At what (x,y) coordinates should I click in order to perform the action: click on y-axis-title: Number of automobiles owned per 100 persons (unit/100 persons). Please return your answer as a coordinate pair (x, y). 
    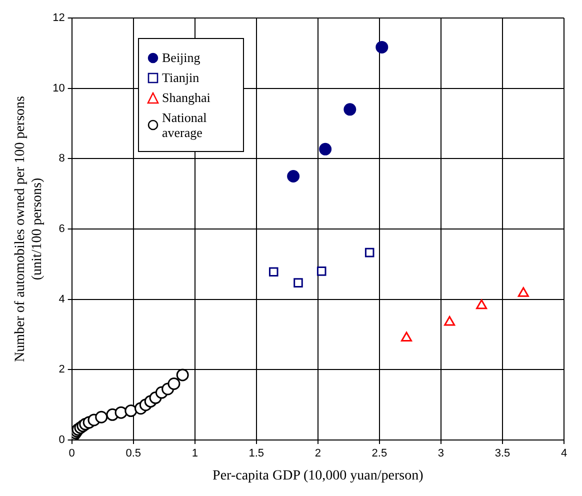
    Looking at the image, I should click on (29, 229).